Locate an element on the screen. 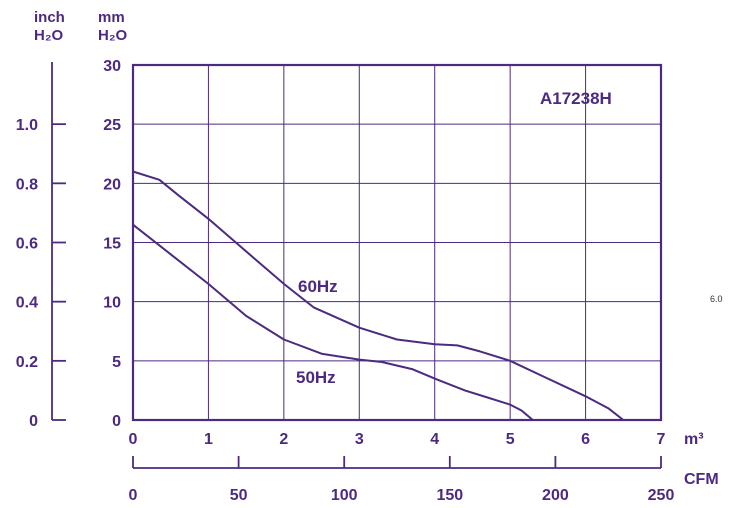 The width and height of the screenshot is (735, 508). y-tick-label: 25 is located at coordinates (112, 125).